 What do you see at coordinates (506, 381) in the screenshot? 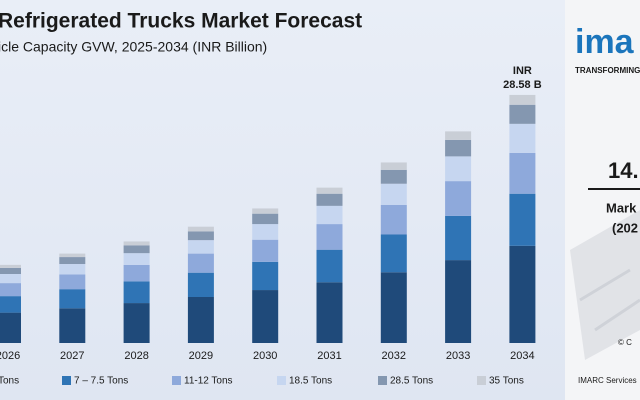
I see `legend-label: 35 Tons` at bounding box center [506, 381].